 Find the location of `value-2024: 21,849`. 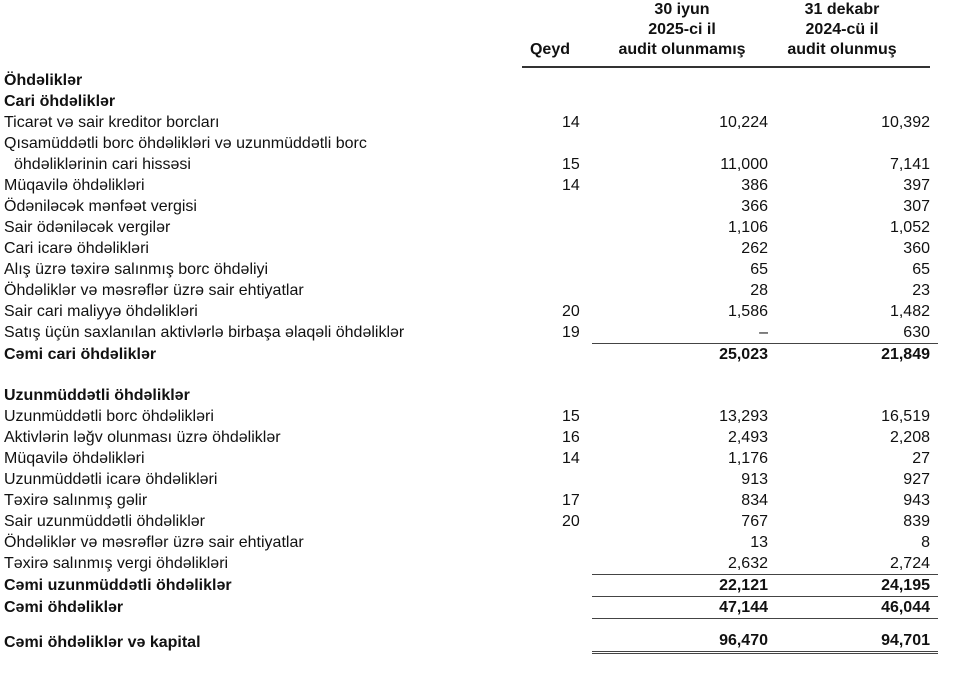

value-2024: 21,849 is located at coordinates (855, 354).